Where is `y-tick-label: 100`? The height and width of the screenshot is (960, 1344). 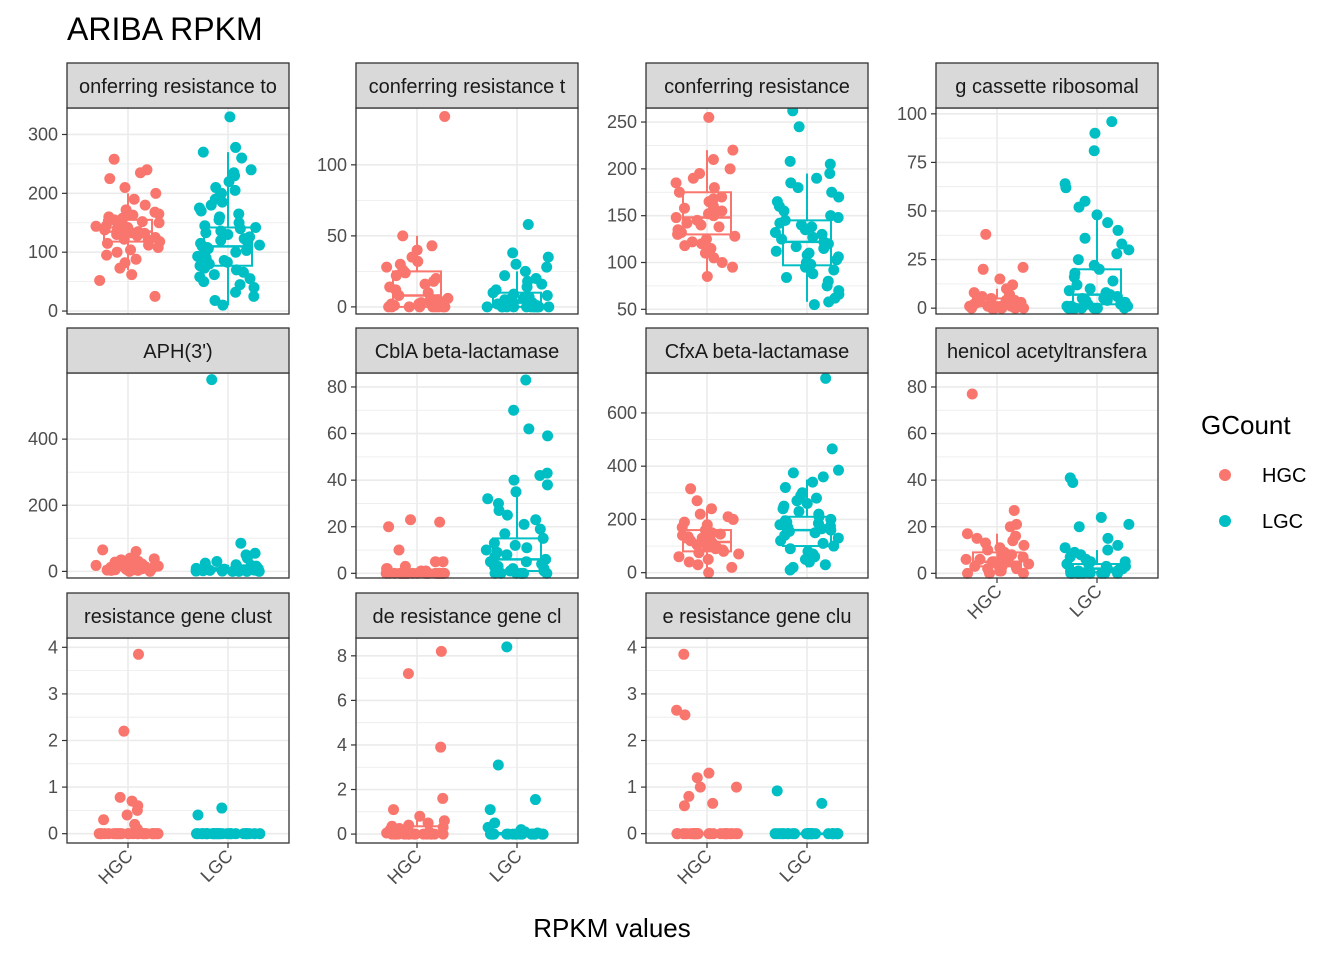 y-tick-label: 100 is located at coordinates (622, 263).